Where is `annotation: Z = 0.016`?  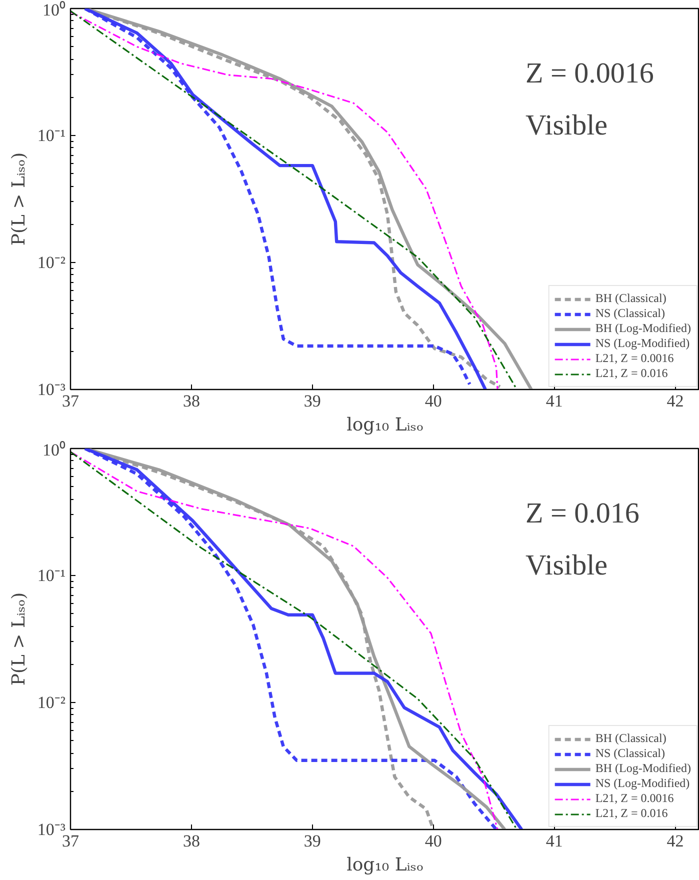
annotation: Z = 0.016 is located at coordinates (583, 514).